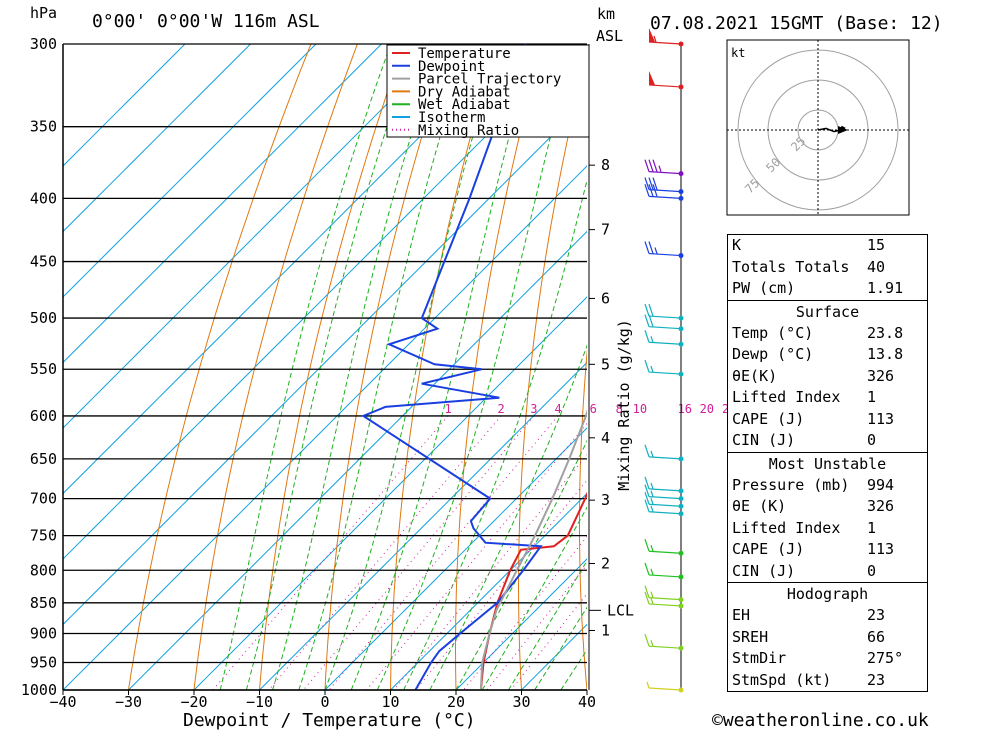 This screenshot has width=1000, height=733. Describe the element at coordinates (43, 318) in the screenshot. I see `pressure-tick-label: 500` at that location.